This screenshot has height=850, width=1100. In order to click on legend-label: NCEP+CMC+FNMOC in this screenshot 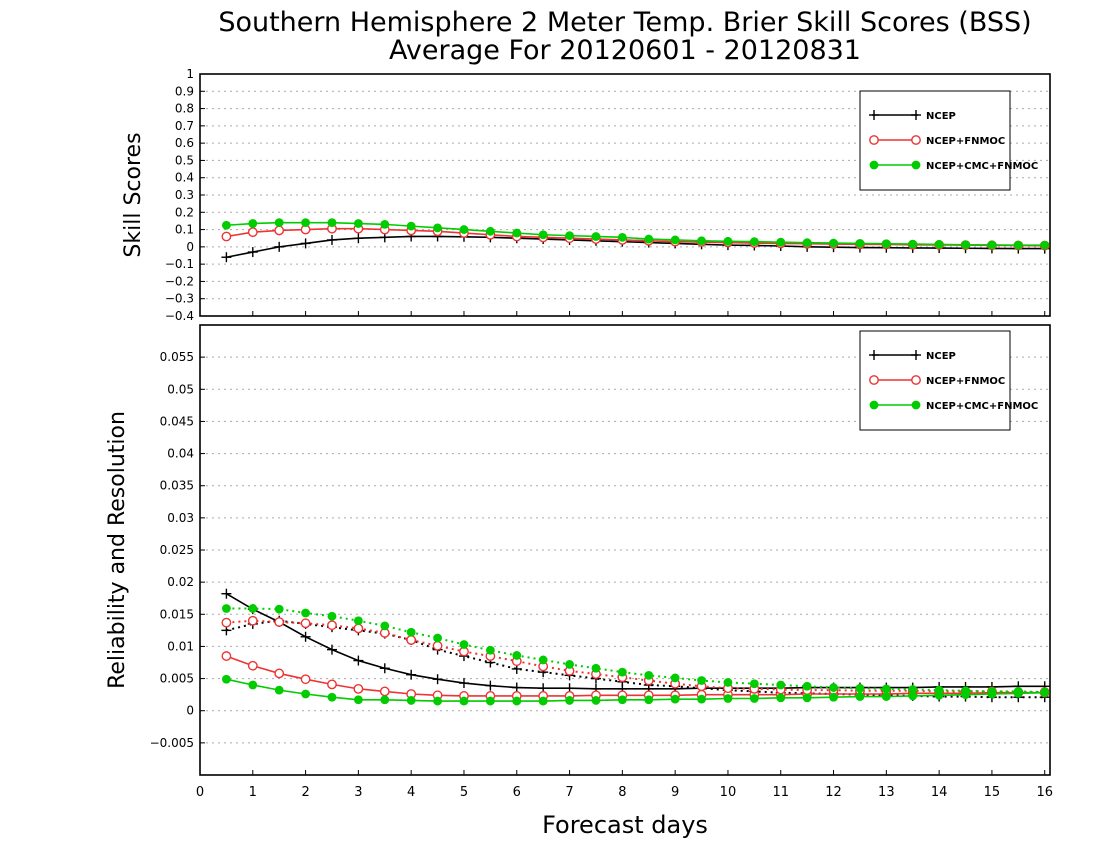, I will do `click(982, 406)`.